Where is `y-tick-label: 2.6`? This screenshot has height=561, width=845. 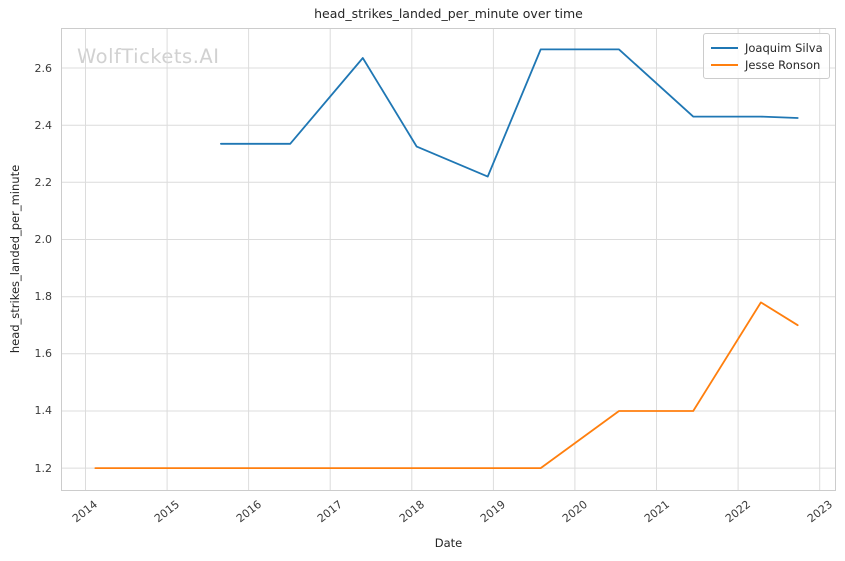
y-tick-label: 2.6 is located at coordinates (43, 68).